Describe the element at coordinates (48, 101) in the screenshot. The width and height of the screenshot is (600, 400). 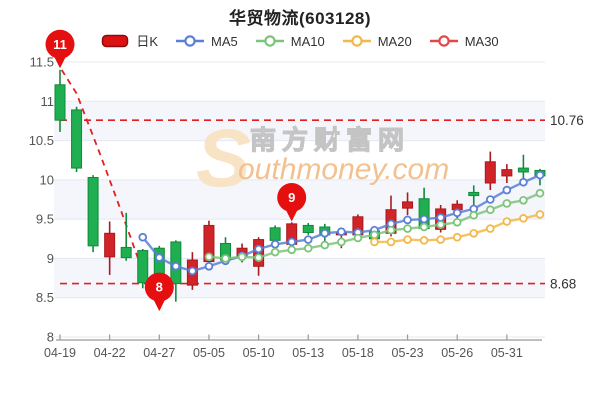
I see `y-tick-label: 11` at that location.